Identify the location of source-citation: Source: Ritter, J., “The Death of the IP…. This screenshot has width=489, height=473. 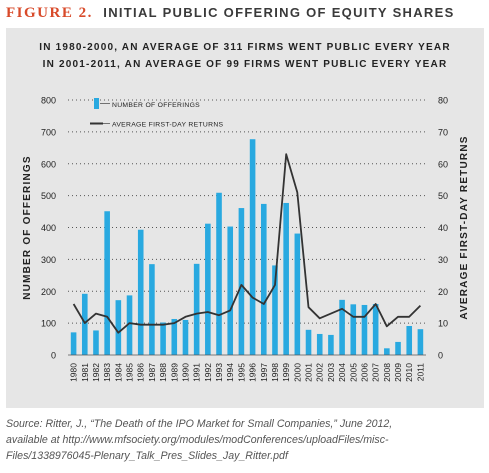
(246, 440).